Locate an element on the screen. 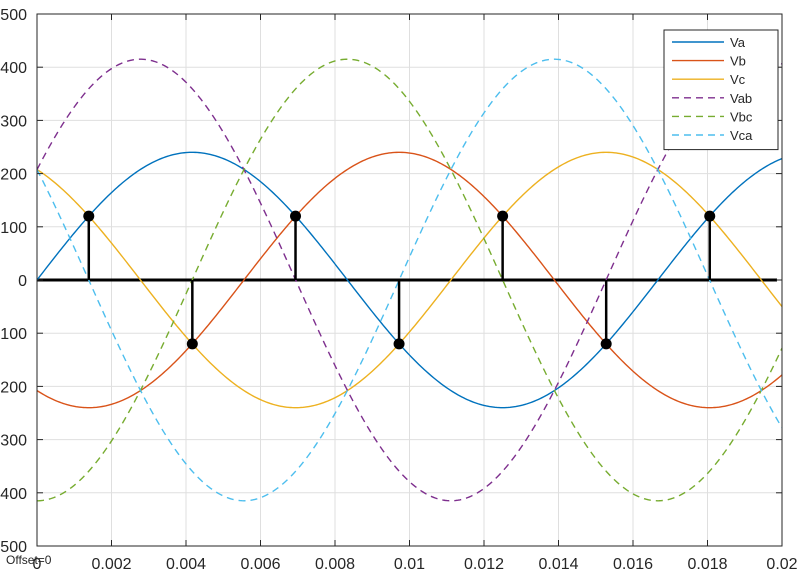 This screenshot has width=808, height=573. legend-label-va: Va is located at coordinates (738, 42).